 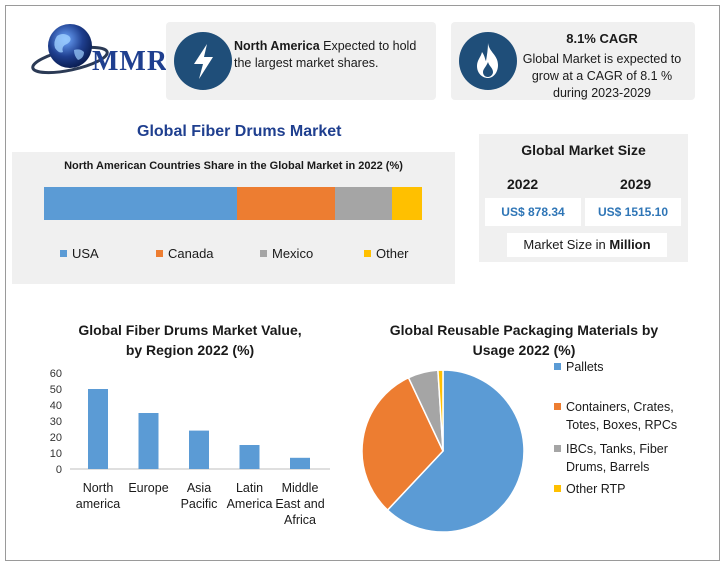 What do you see at coordinates (130, 61) in the screenshot?
I see `brand-name: MMR` at bounding box center [130, 61].